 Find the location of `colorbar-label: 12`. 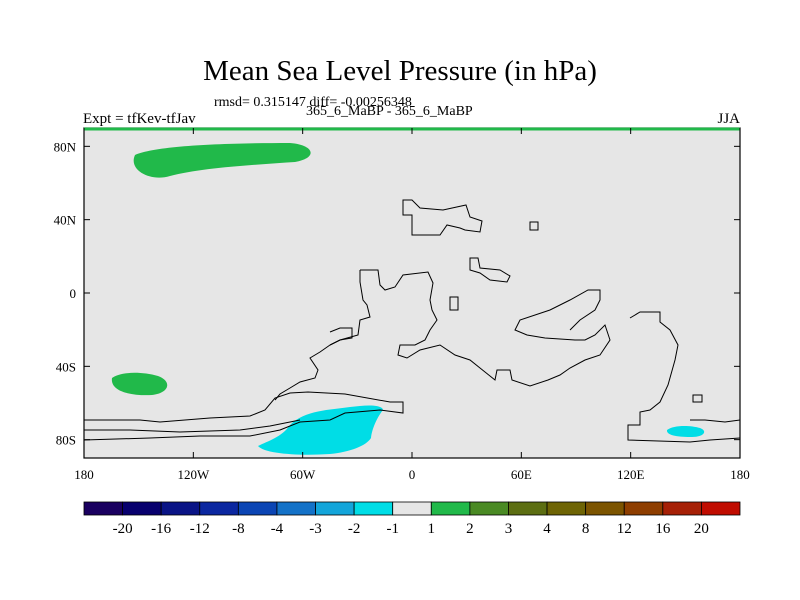

colorbar-label: 12 is located at coordinates (624, 529).